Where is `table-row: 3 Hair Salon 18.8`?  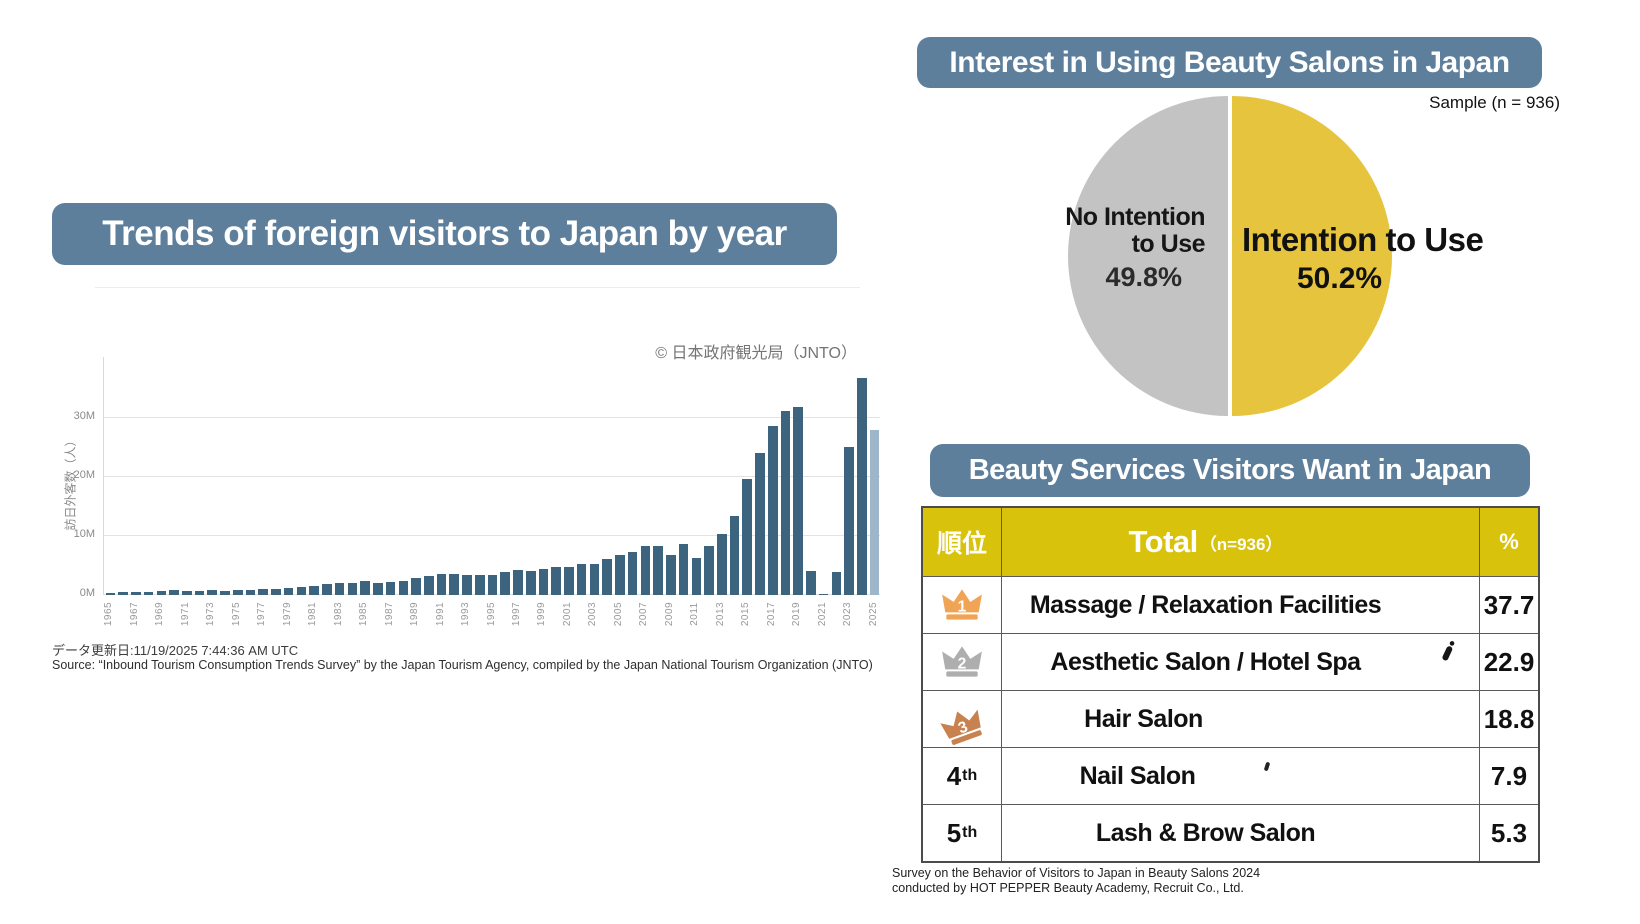 table-row: 3 Hair Salon 18.8 is located at coordinates (1230, 718).